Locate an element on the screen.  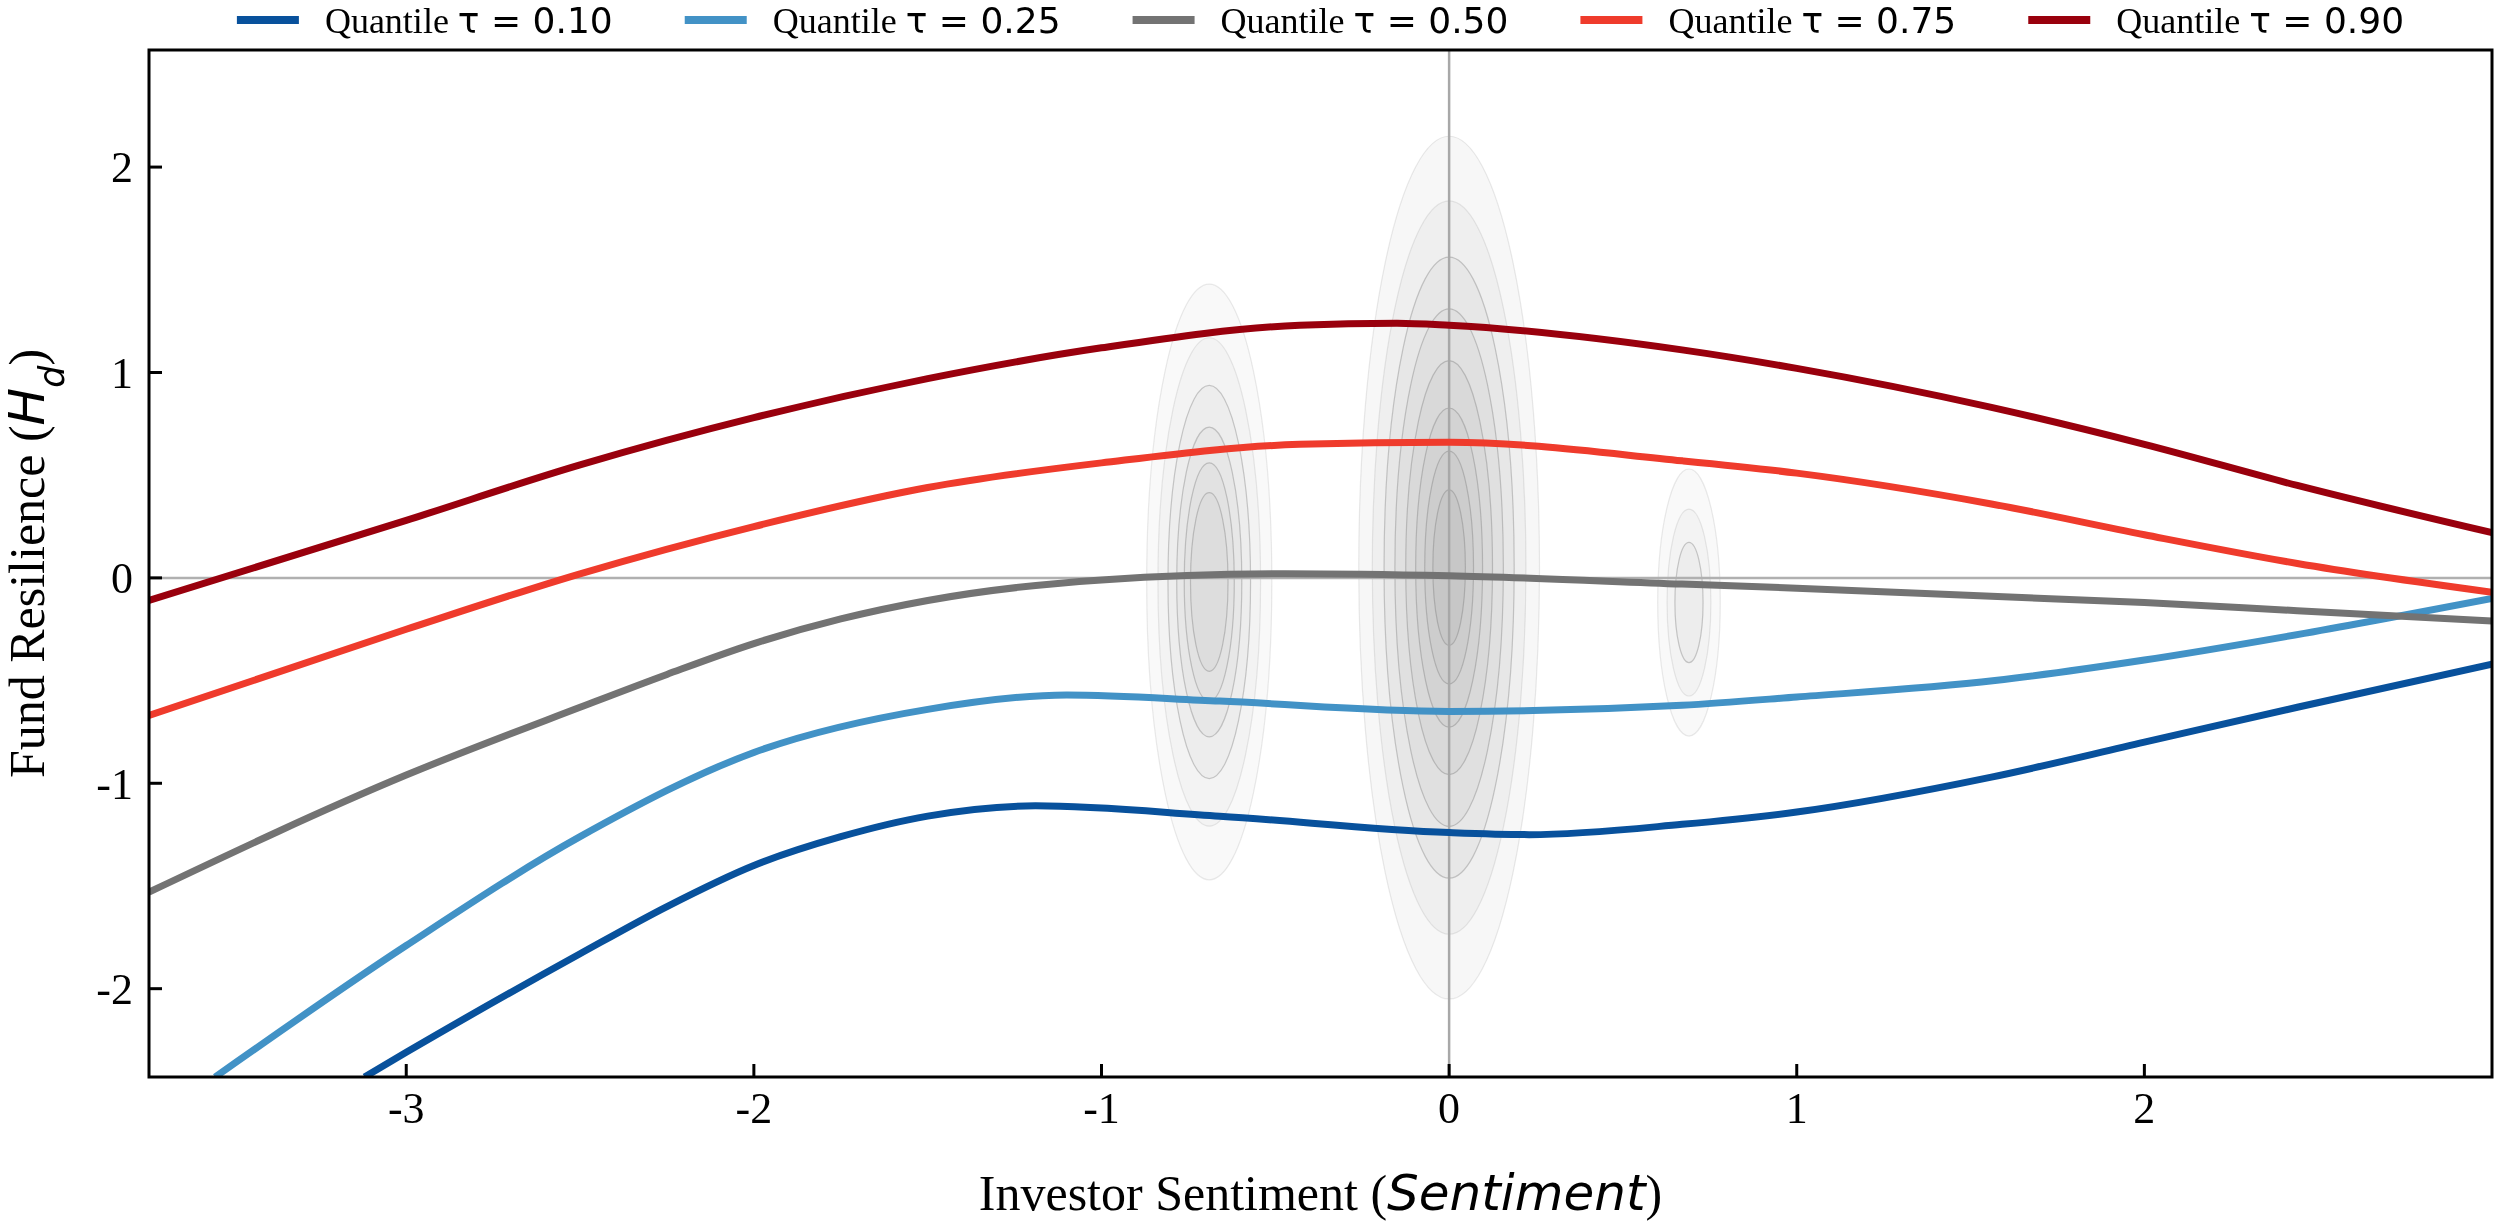
x-tick-label: 1 is located at coordinates (1796, 1108).